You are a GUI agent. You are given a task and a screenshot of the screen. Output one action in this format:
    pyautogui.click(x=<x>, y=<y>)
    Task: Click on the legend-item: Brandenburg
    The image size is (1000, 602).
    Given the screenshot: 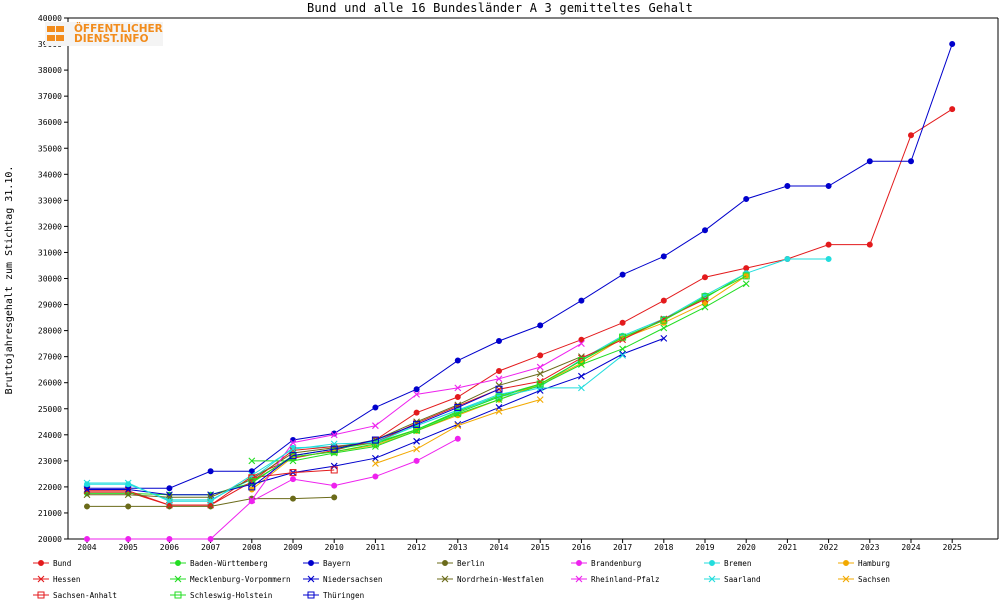 What is the action you would take?
    pyautogui.click(x=606, y=563)
    